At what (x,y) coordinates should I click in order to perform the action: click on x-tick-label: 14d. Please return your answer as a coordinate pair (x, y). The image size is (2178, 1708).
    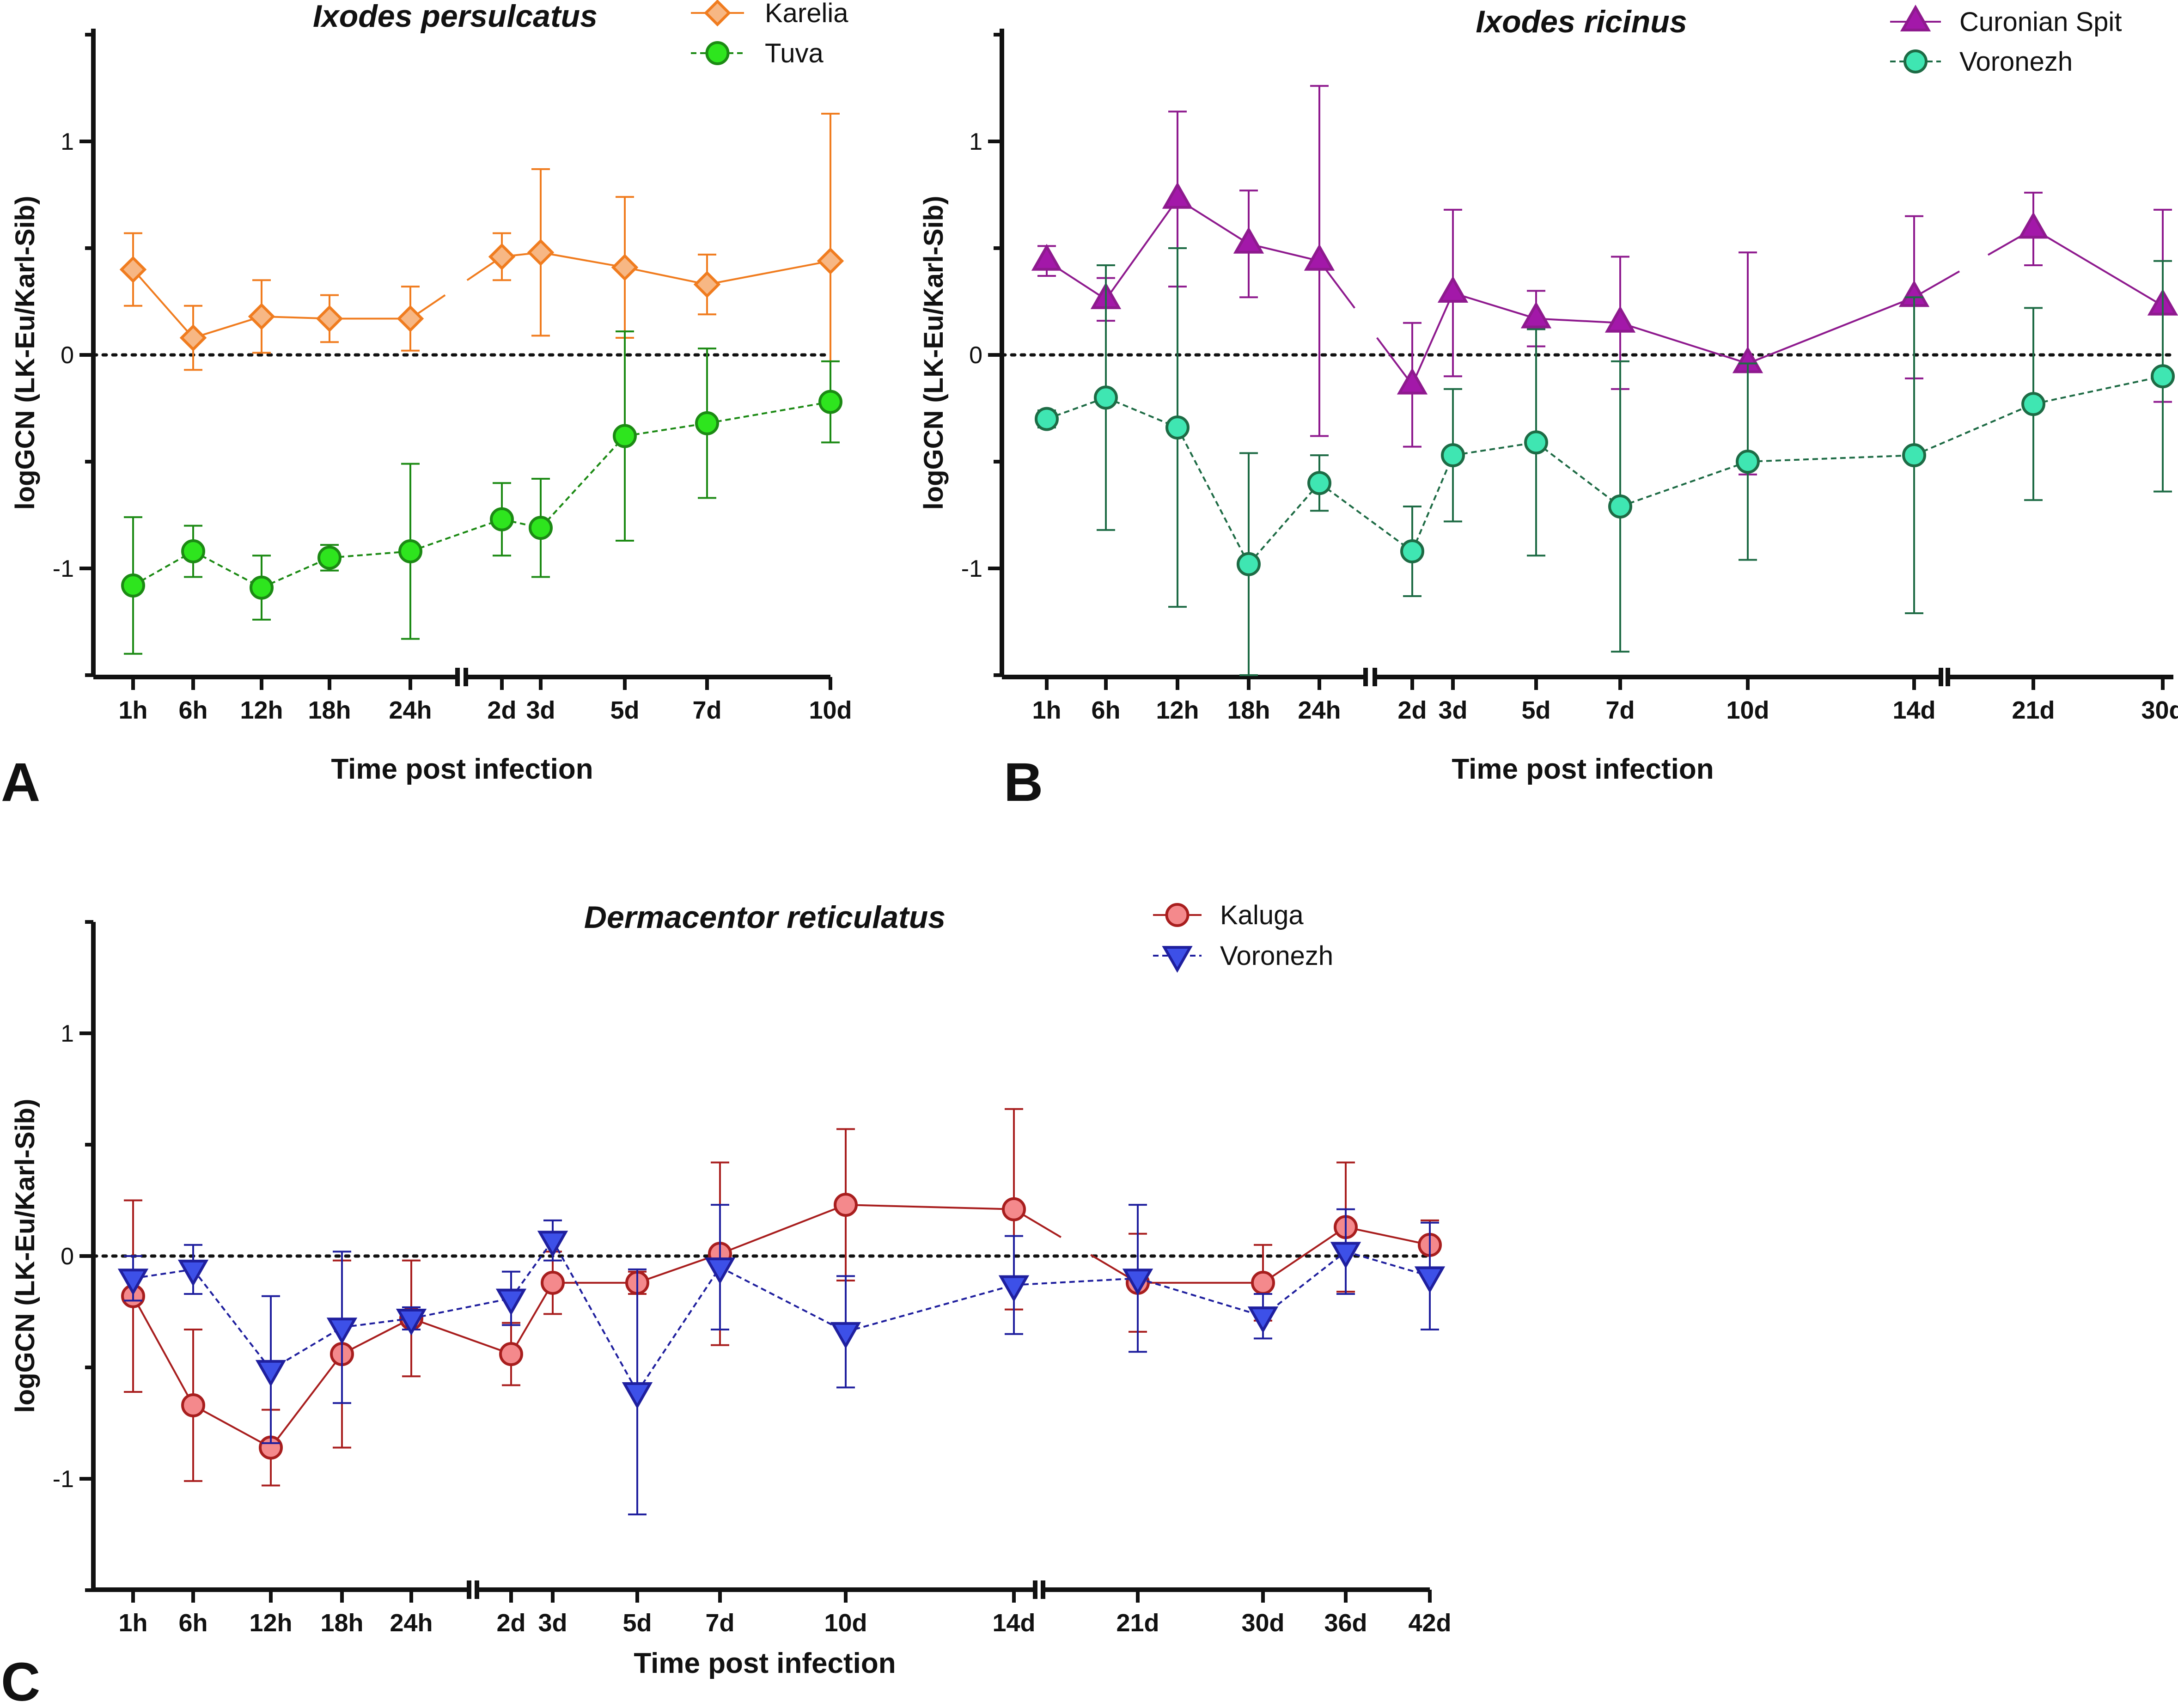
    Looking at the image, I should click on (1913, 710).